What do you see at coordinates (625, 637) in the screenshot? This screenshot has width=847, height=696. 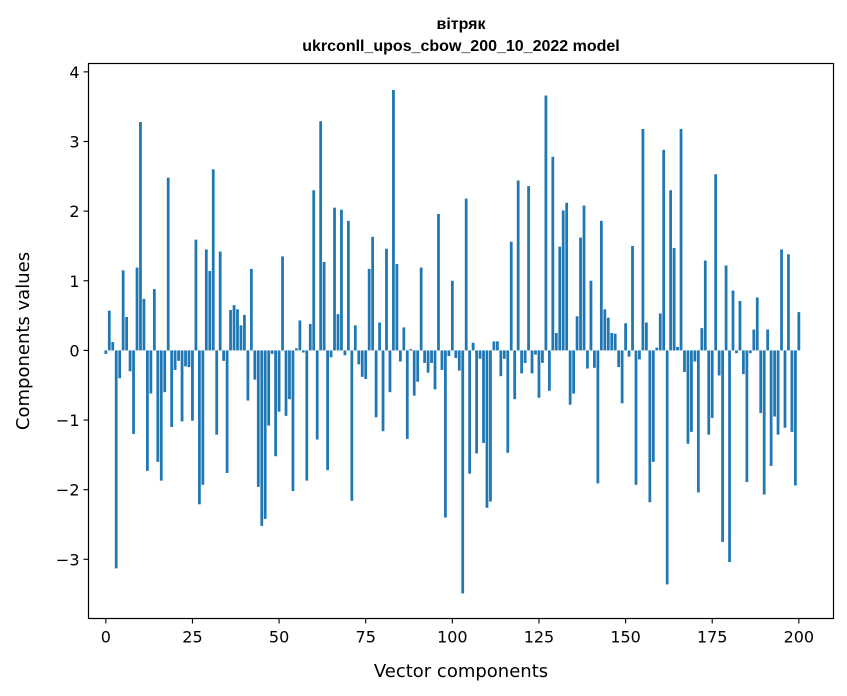 I see `x-tick-label-150: 150` at bounding box center [625, 637].